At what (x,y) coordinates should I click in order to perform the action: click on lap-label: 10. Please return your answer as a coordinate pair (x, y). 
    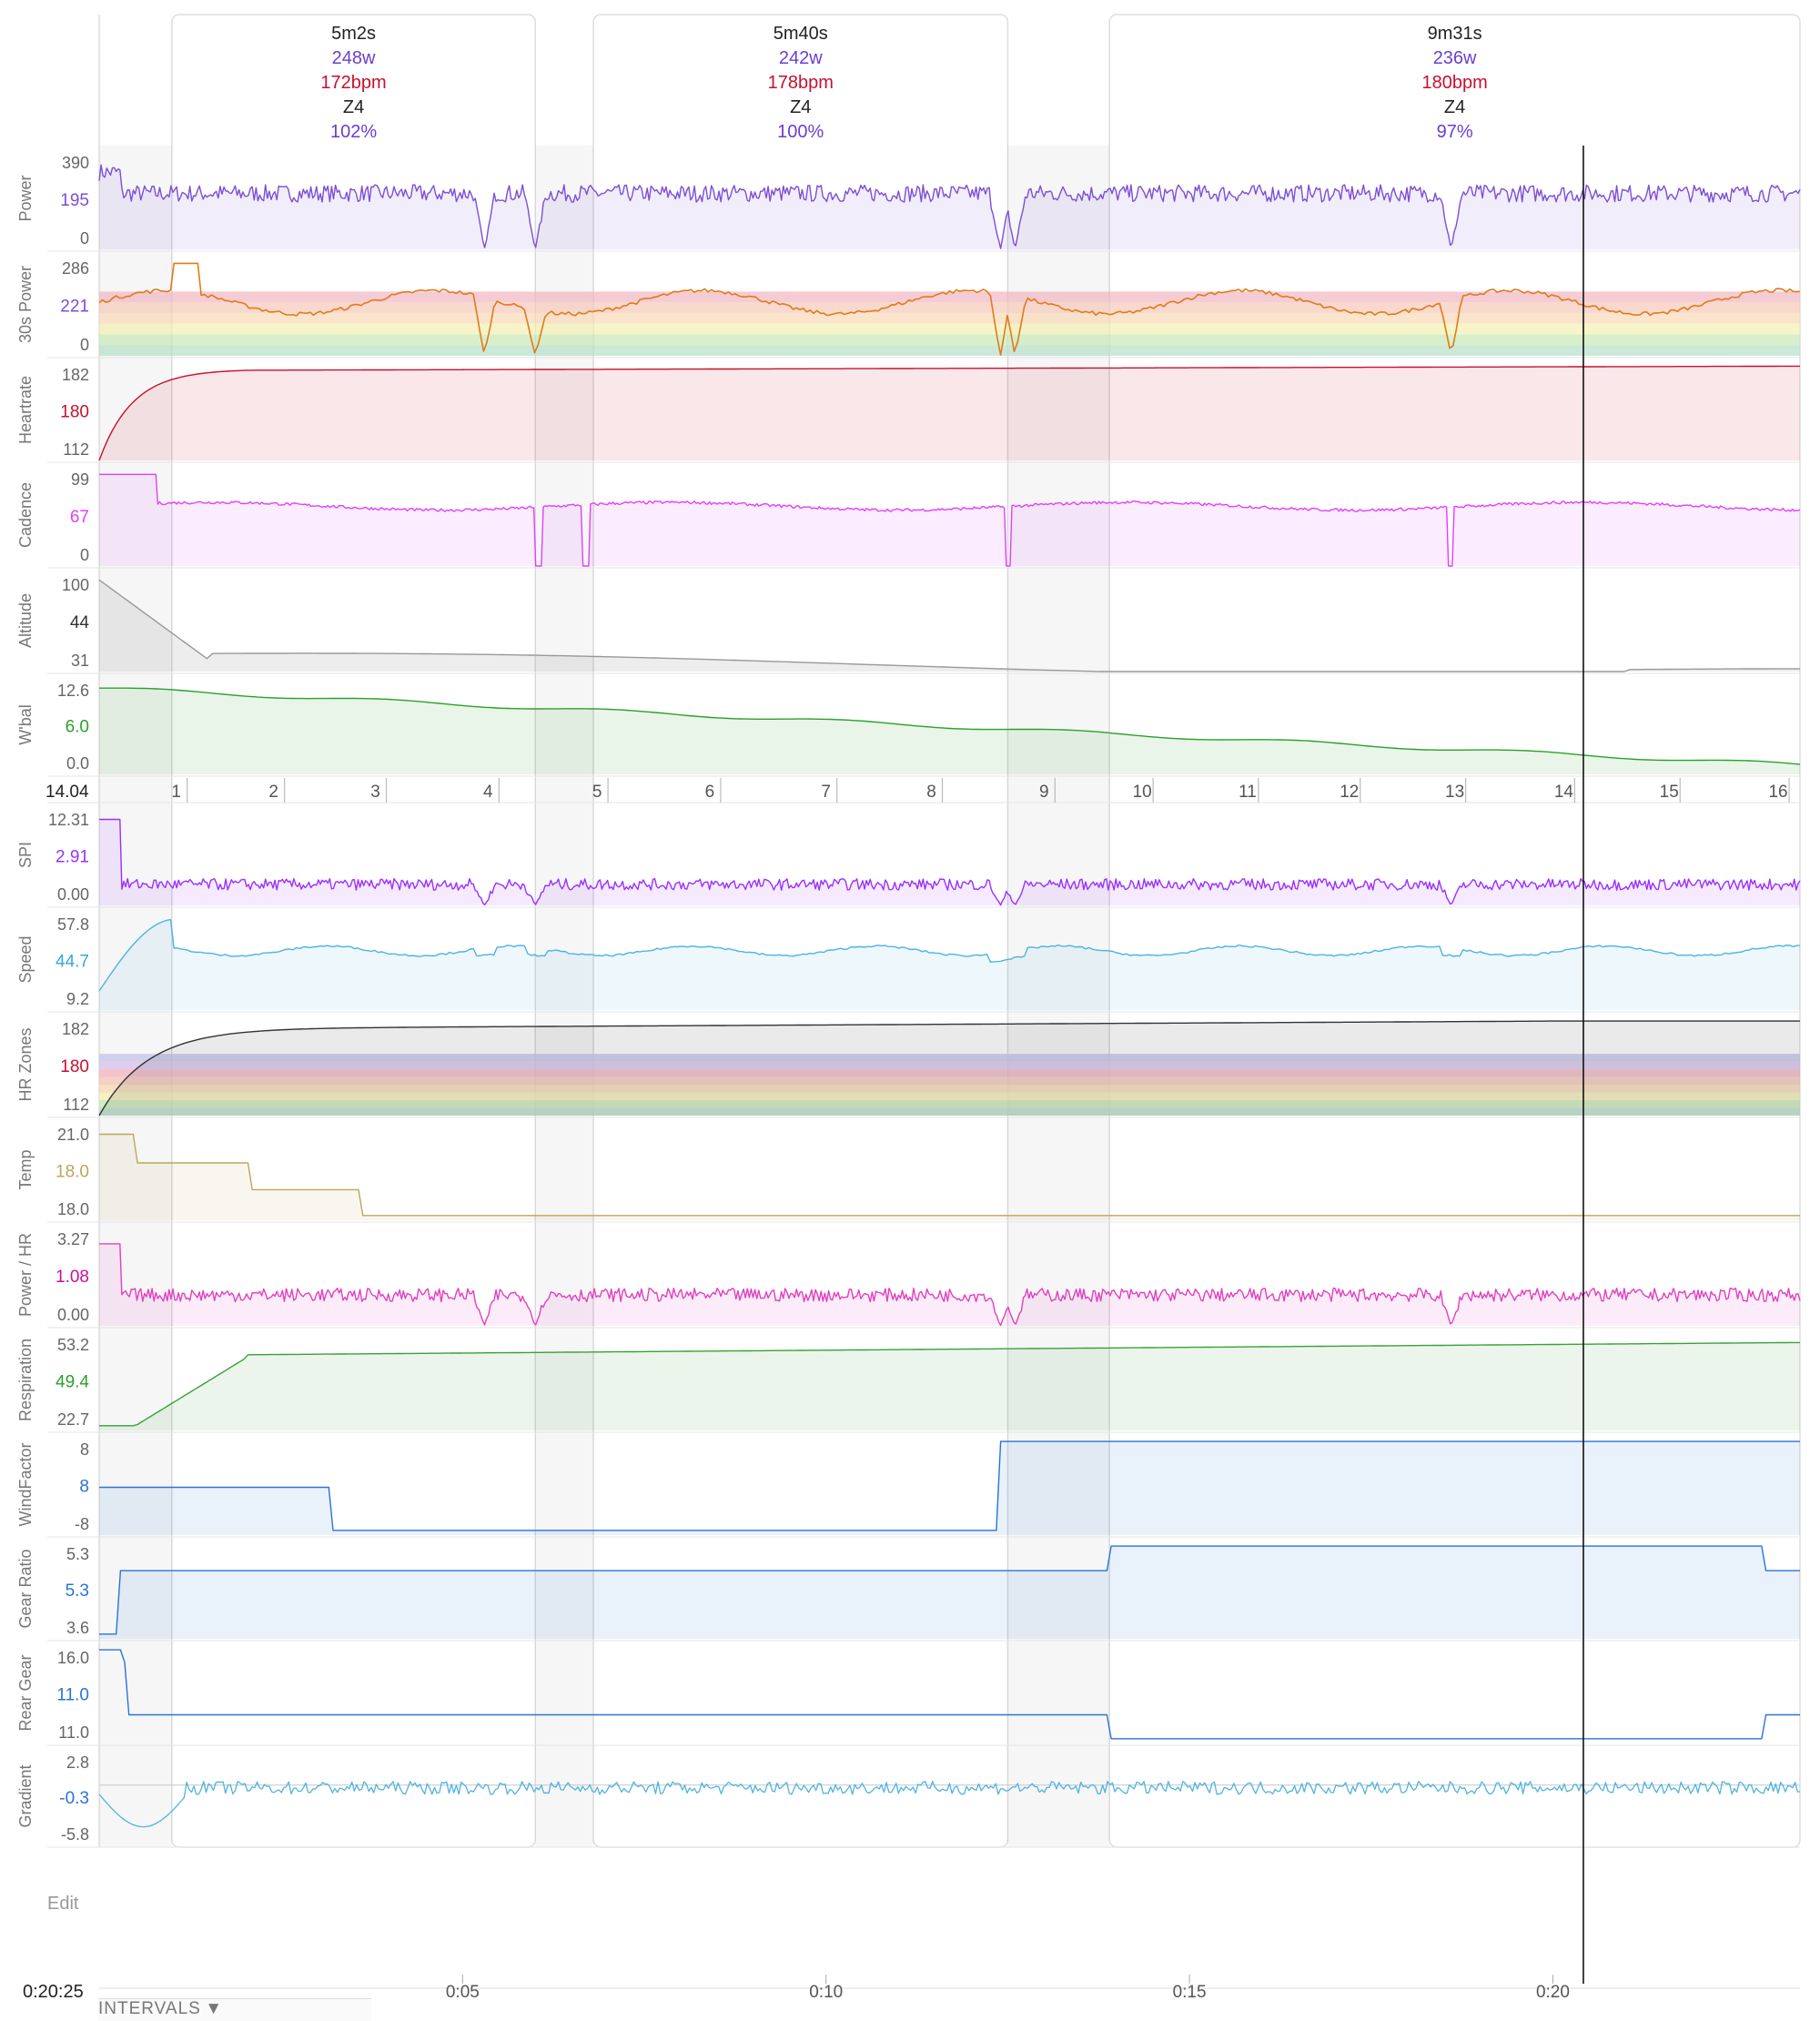
    Looking at the image, I should click on (1142, 793).